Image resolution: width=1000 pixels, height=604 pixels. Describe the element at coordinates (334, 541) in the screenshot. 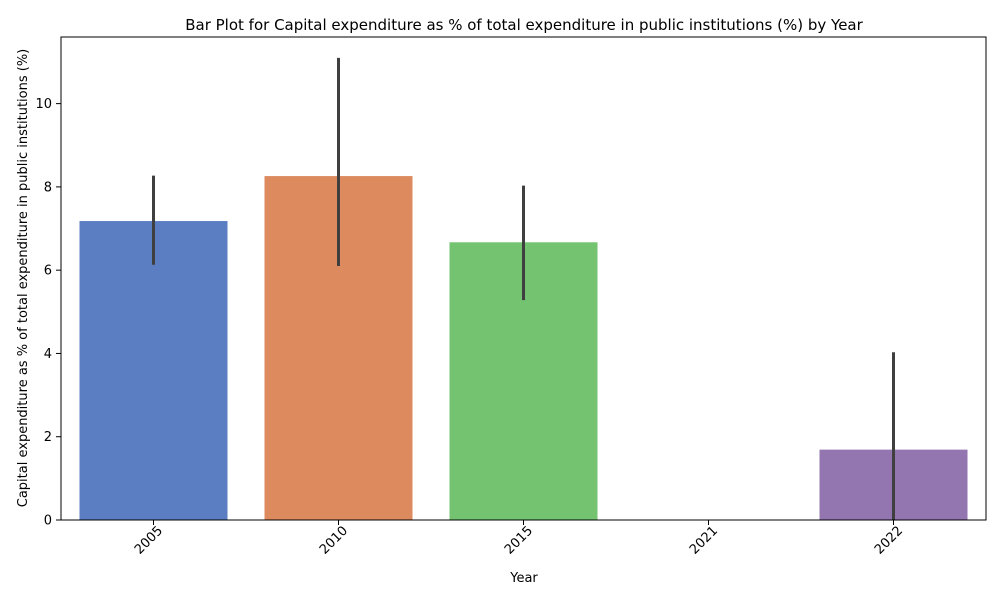

I see `x-tick-label-2010: 2010` at that location.